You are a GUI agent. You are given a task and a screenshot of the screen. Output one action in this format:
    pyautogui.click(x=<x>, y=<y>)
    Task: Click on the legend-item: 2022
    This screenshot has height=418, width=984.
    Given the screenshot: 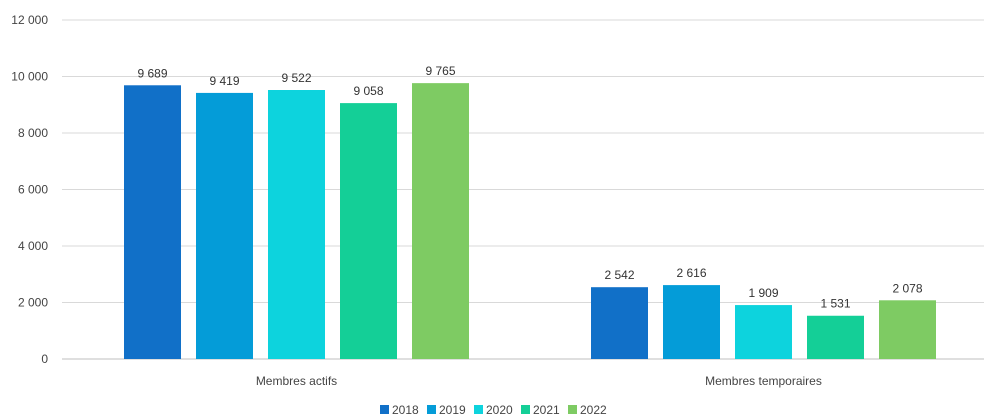 What is the action you would take?
    pyautogui.click(x=587, y=410)
    